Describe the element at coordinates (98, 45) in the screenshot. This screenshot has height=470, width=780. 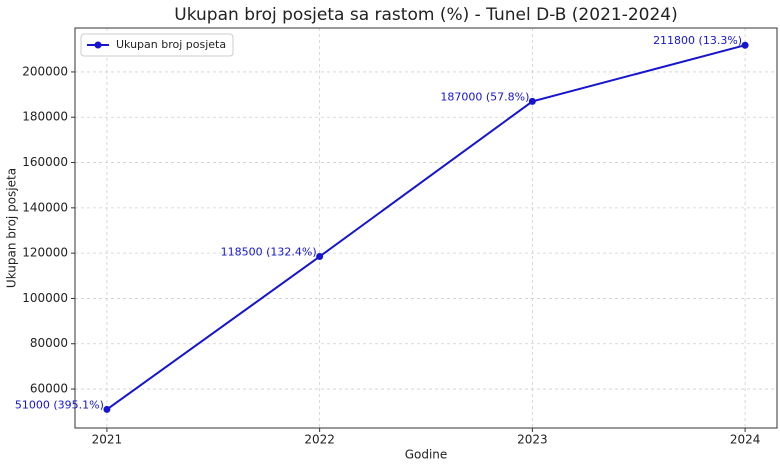
I see `legend-marker` at that location.